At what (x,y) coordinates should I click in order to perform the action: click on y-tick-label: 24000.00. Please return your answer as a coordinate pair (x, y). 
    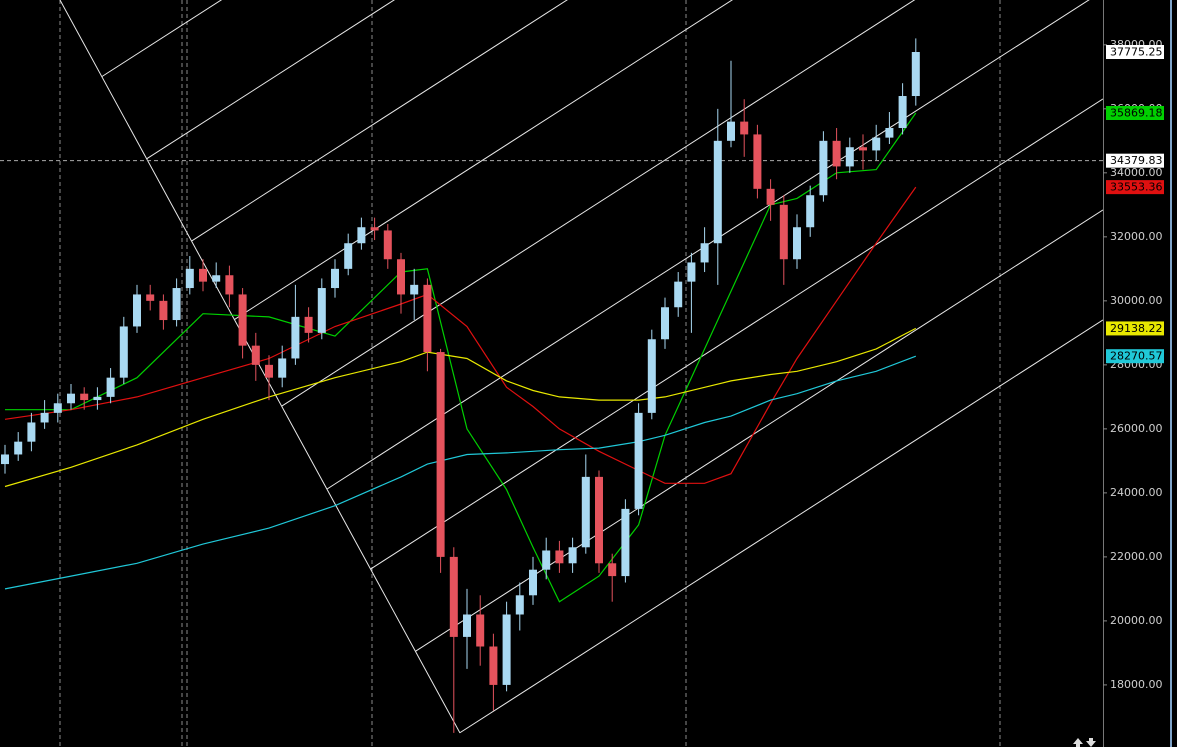
    Looking at the image, I should click on (1136, 492).